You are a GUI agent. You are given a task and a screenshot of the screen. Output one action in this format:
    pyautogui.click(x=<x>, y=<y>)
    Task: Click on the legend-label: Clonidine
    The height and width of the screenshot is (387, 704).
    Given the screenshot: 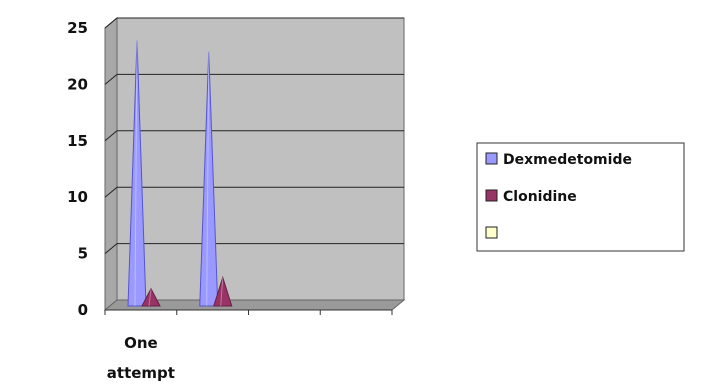 What is the action you would take?
    pyautogui.click(x=540, y=197)
    